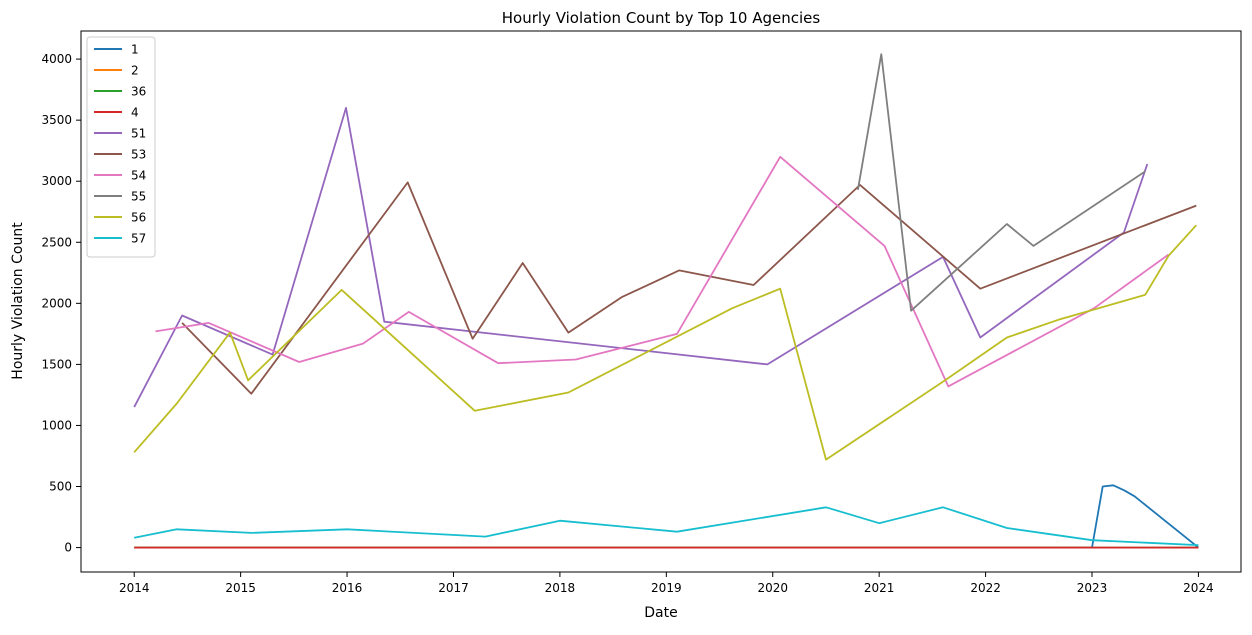 Image resolution: width=1252 pixels, height=635 pixels. What do you see at coordinates (660, 613) in the screenshot?
I see `x-axis-label: Date` at bounding box center [660, 613].